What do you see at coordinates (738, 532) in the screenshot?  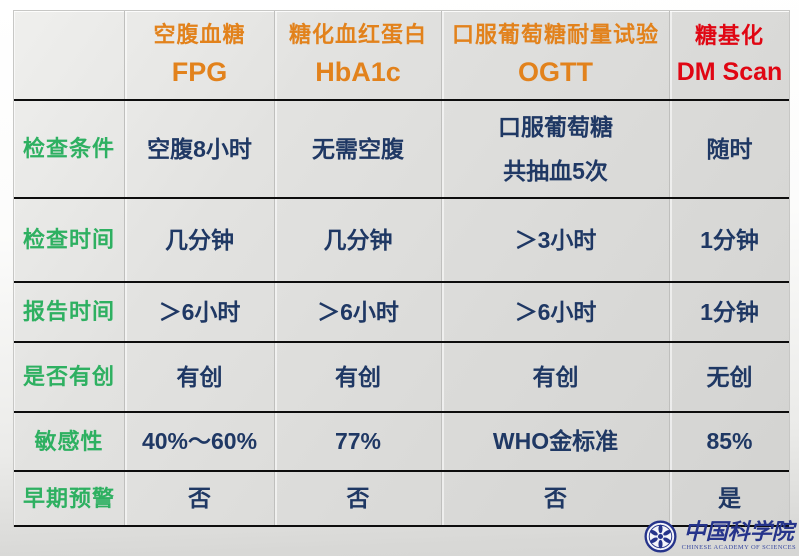 I see `cas-logo-zh: 中国科学院` at bounding box center [738, 532].